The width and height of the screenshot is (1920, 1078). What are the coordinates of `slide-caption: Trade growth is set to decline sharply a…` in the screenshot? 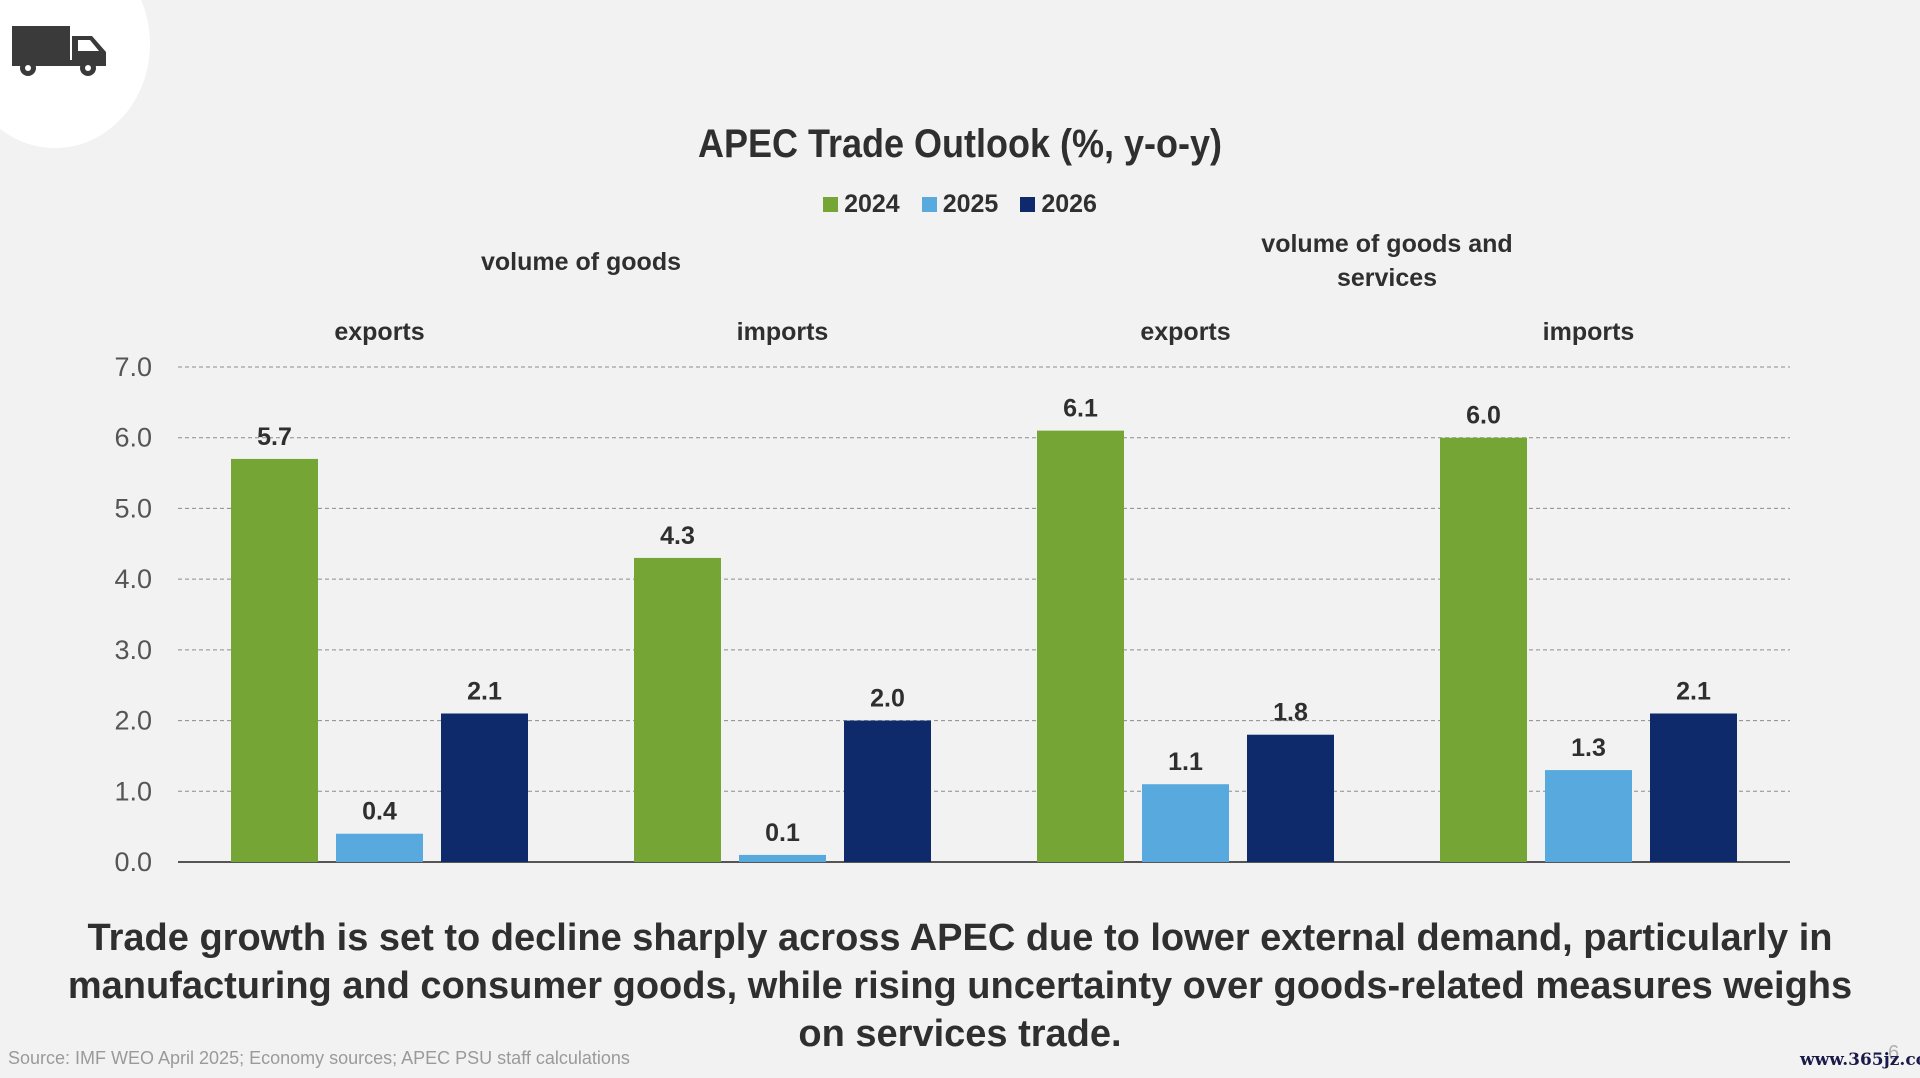 It's located at (960, 986).